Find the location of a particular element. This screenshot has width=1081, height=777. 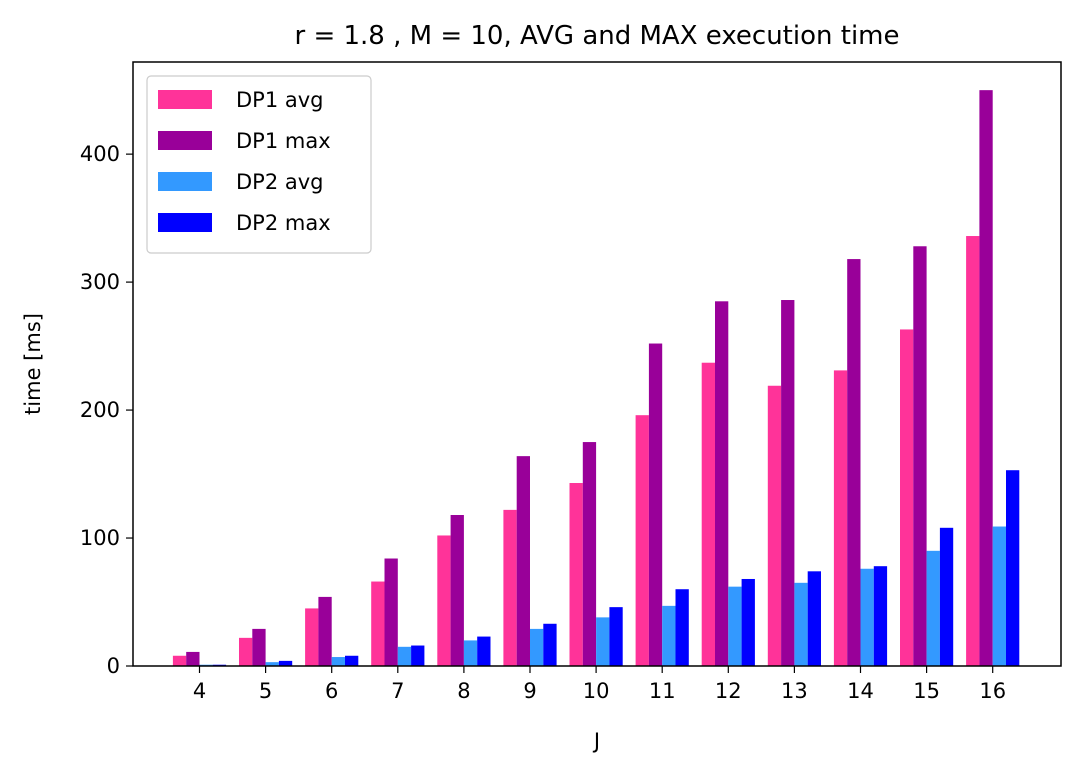

legend-swatch-dp2-max is located at coordinates (185, 222).